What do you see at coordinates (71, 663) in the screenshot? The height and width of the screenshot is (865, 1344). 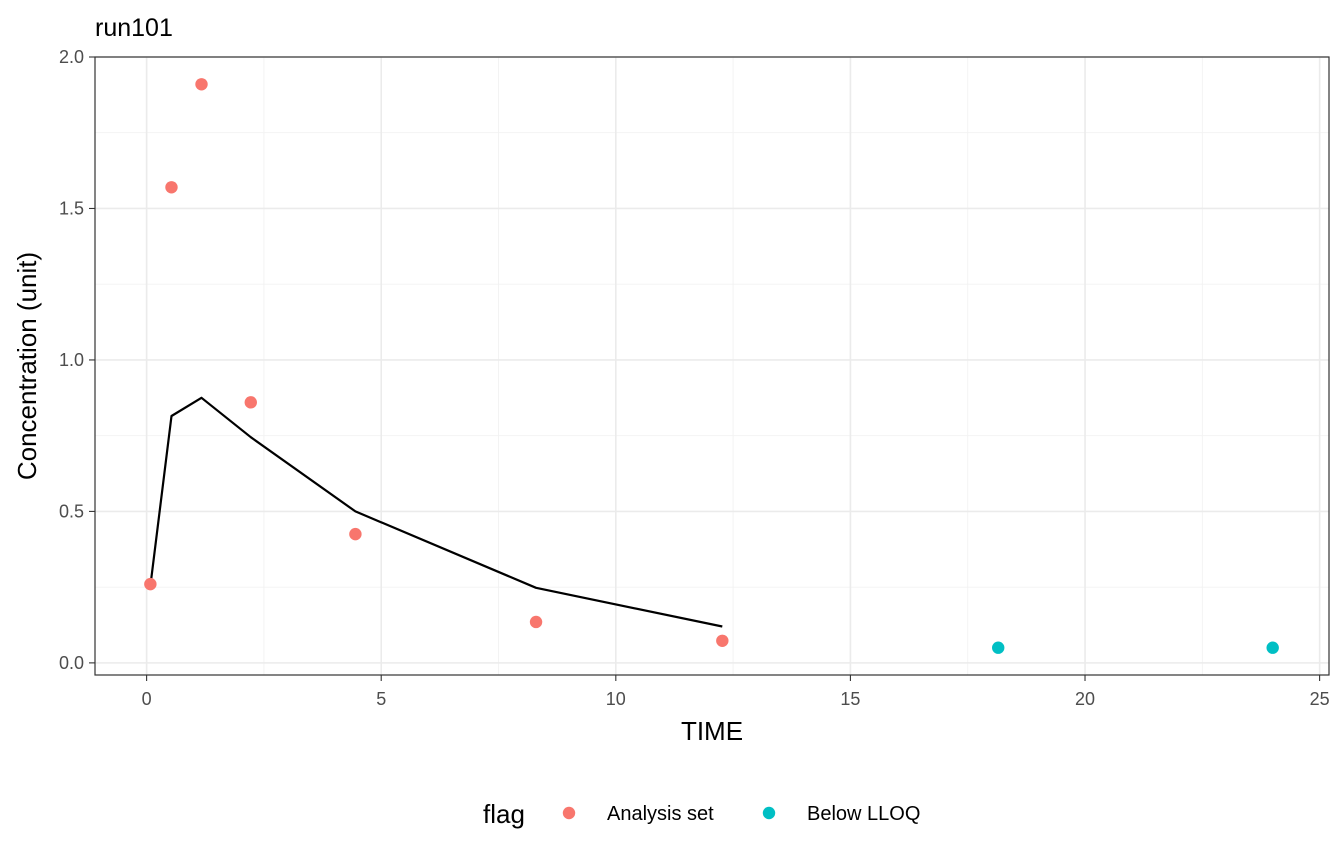 I see `y-tick-label: 0.0` at bounding box center [71, 663].